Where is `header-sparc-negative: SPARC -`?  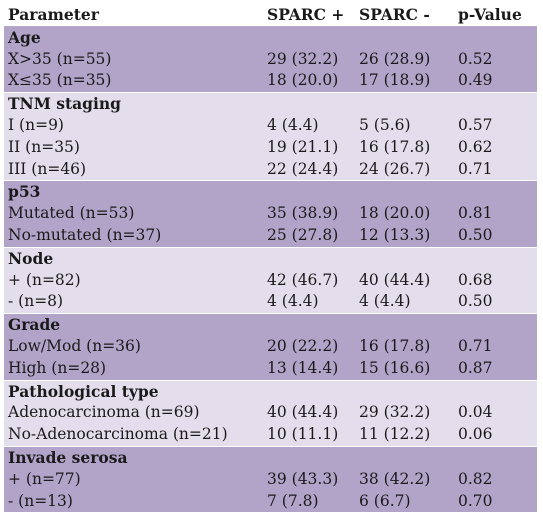
header-sparc-negative: SPARC - is located at coordinates (404, 15).